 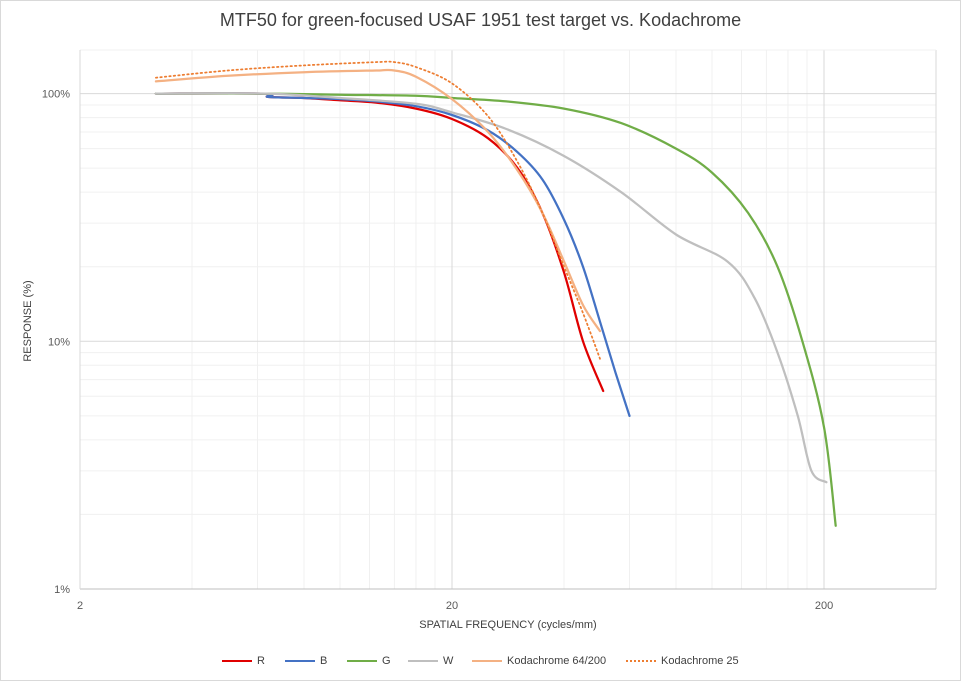 I want to click on x-tick-label: 20, so click(x=452, y=606).